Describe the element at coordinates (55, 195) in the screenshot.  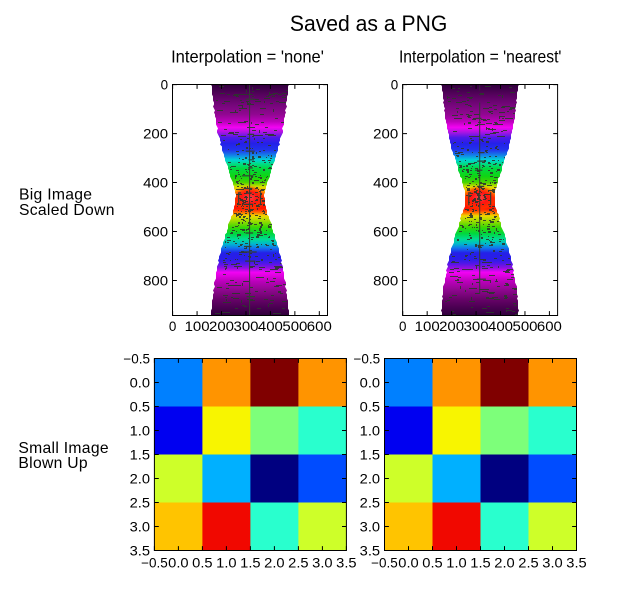
I see `svg-text: Big Image` at that location.